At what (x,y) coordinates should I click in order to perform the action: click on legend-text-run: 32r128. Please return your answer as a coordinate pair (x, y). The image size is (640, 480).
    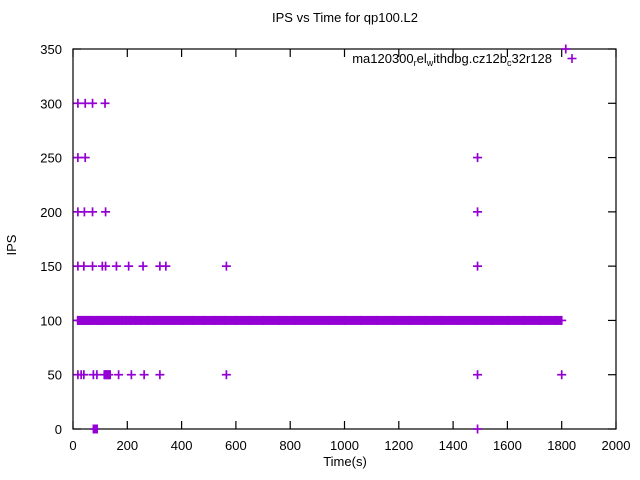
    Looking at the image, I should click on (532, 58).